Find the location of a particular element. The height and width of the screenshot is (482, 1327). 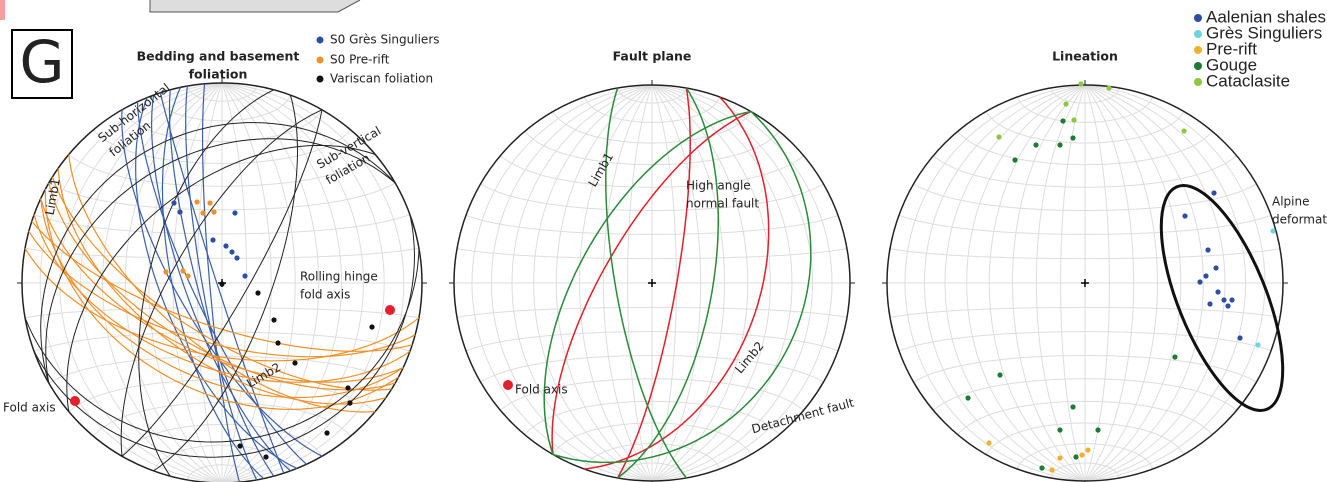

legend-label: Aalenian shales is located at coordinates (1266, 16).